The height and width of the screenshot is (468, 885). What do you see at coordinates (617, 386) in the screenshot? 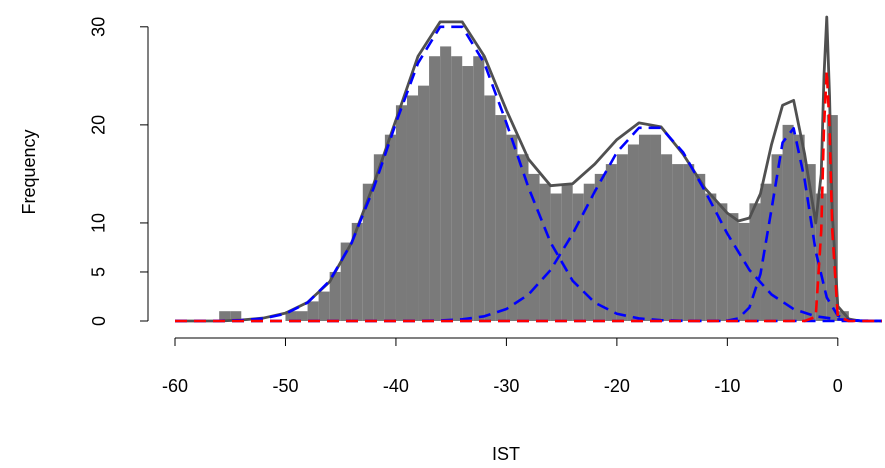
I see `x-tick-label: -20` at bounding box center [617, 386].